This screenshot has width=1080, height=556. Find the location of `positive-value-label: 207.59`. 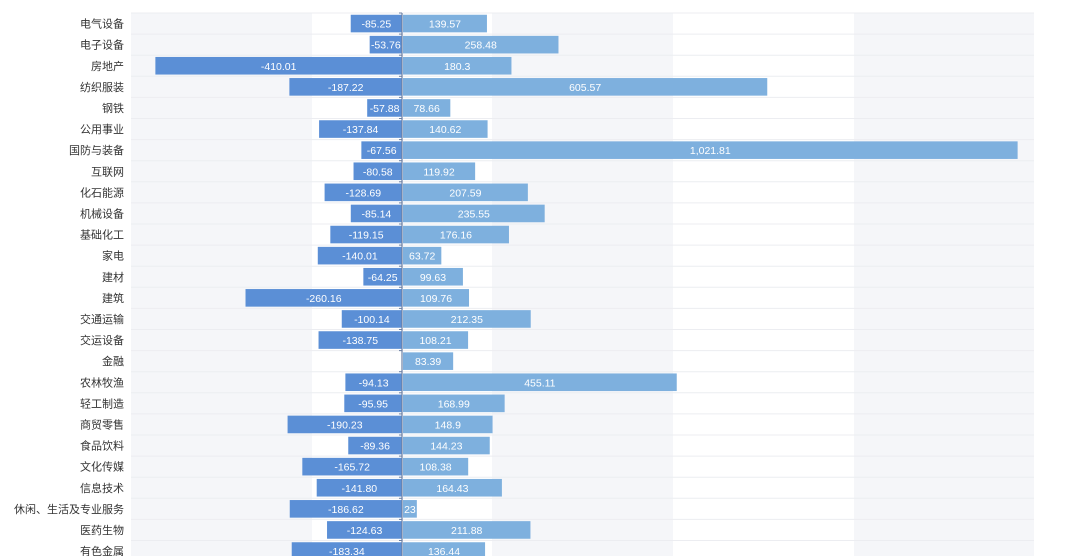

positive-value-label: 207.59 is located at coordinates (465, 193).